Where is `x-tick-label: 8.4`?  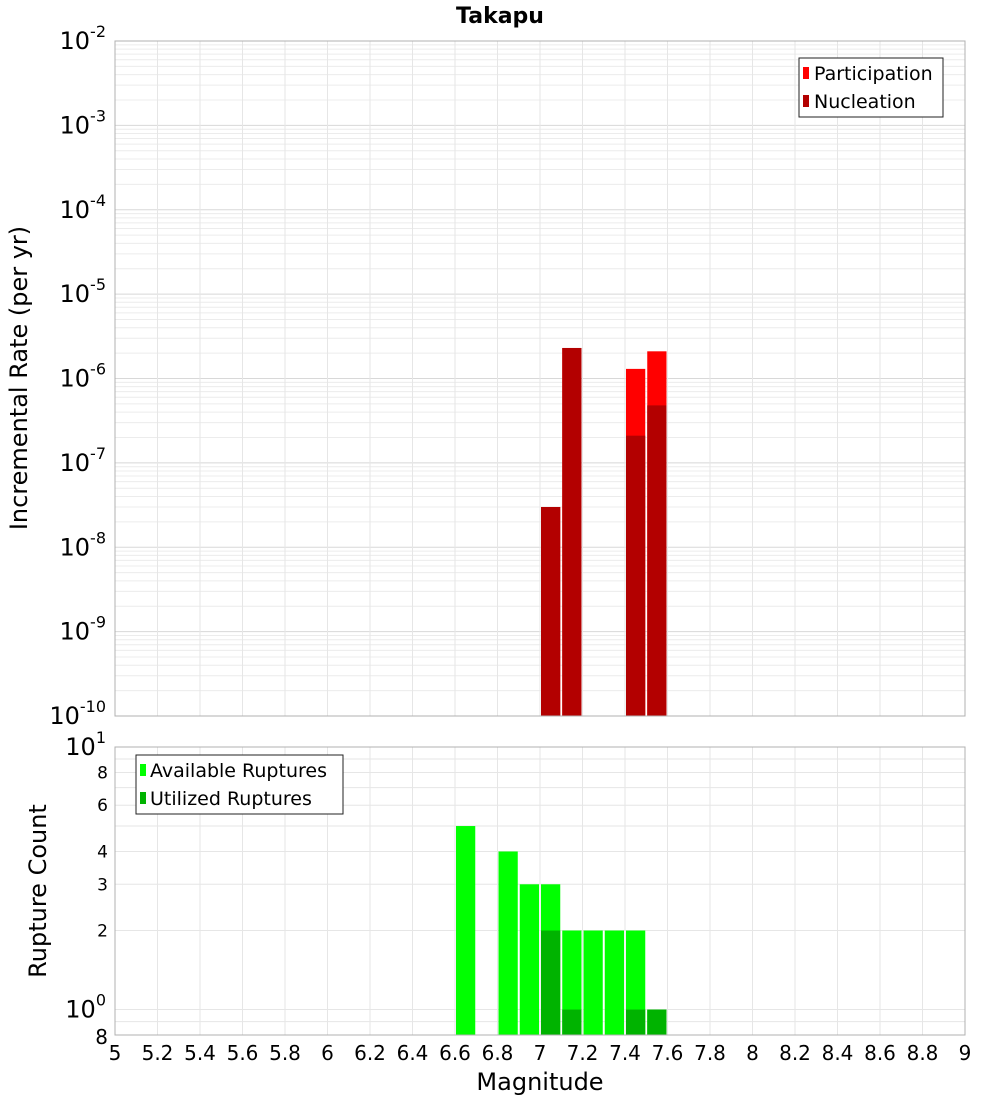 x-tick-label: 8.4 is located at coordinates (838, 1053).